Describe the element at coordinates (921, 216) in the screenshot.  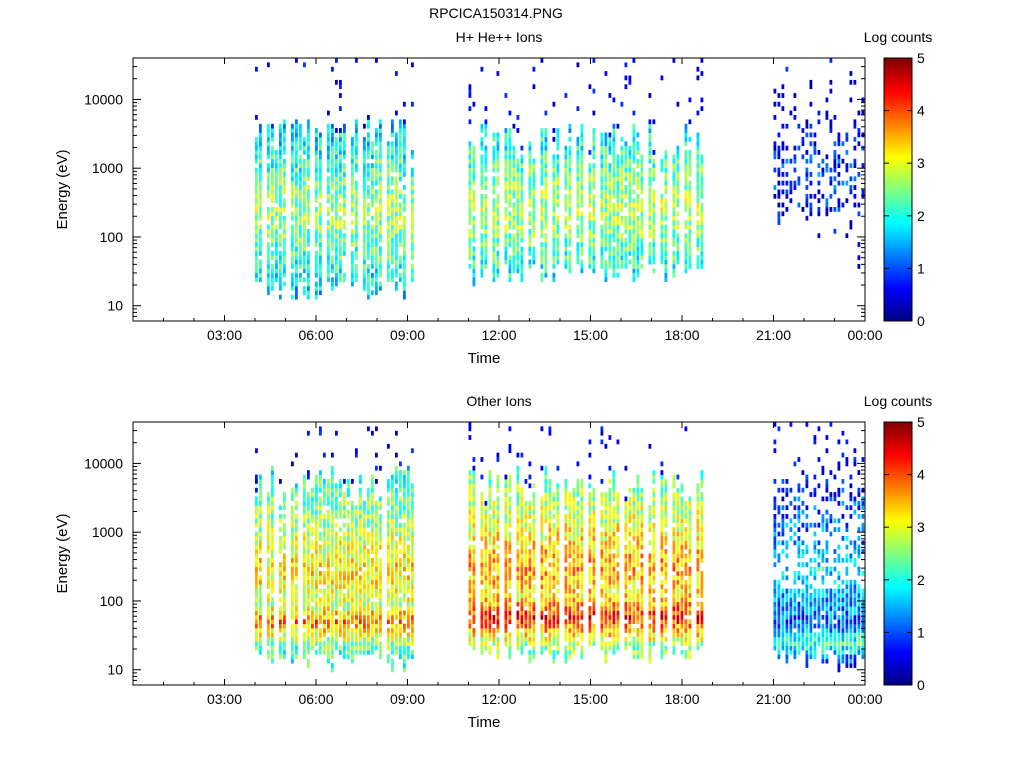
I see `colorbar-tick-label: 2` at that location.